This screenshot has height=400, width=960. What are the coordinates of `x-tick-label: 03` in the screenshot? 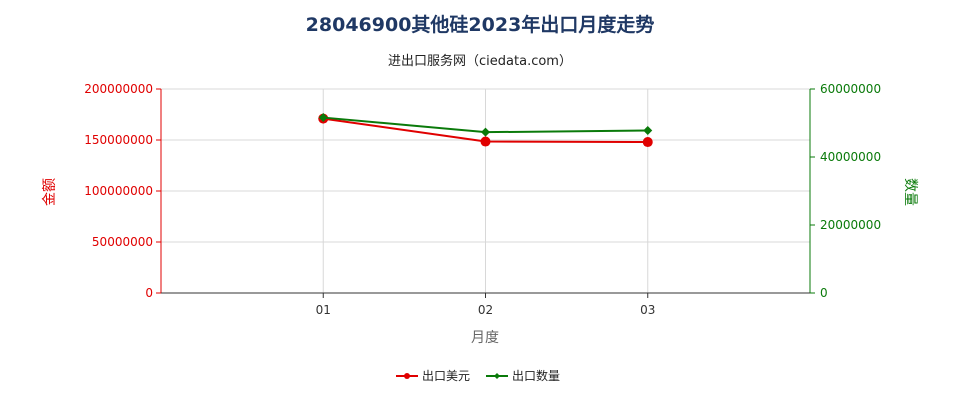 It's located at (647, 310).